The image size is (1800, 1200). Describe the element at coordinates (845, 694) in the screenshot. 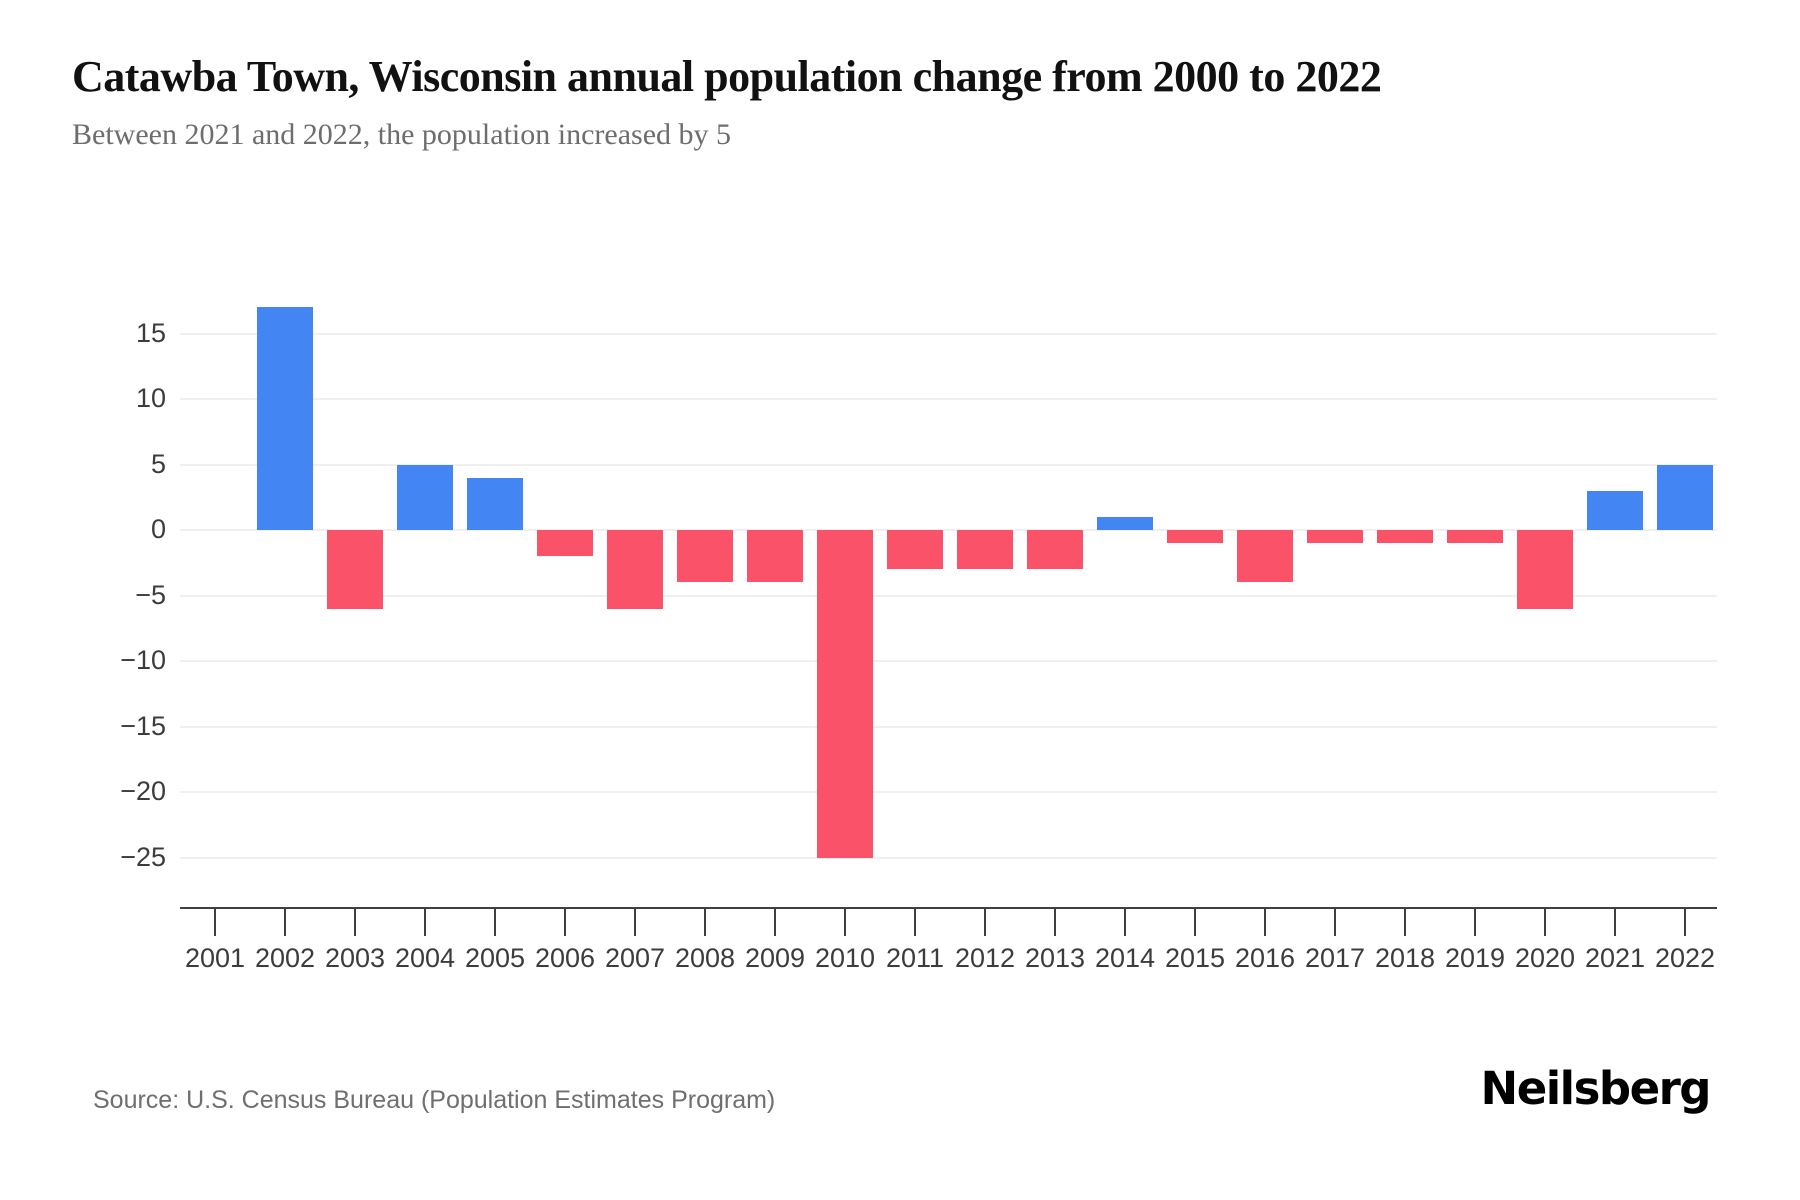

I see `bar-2010` at that location.